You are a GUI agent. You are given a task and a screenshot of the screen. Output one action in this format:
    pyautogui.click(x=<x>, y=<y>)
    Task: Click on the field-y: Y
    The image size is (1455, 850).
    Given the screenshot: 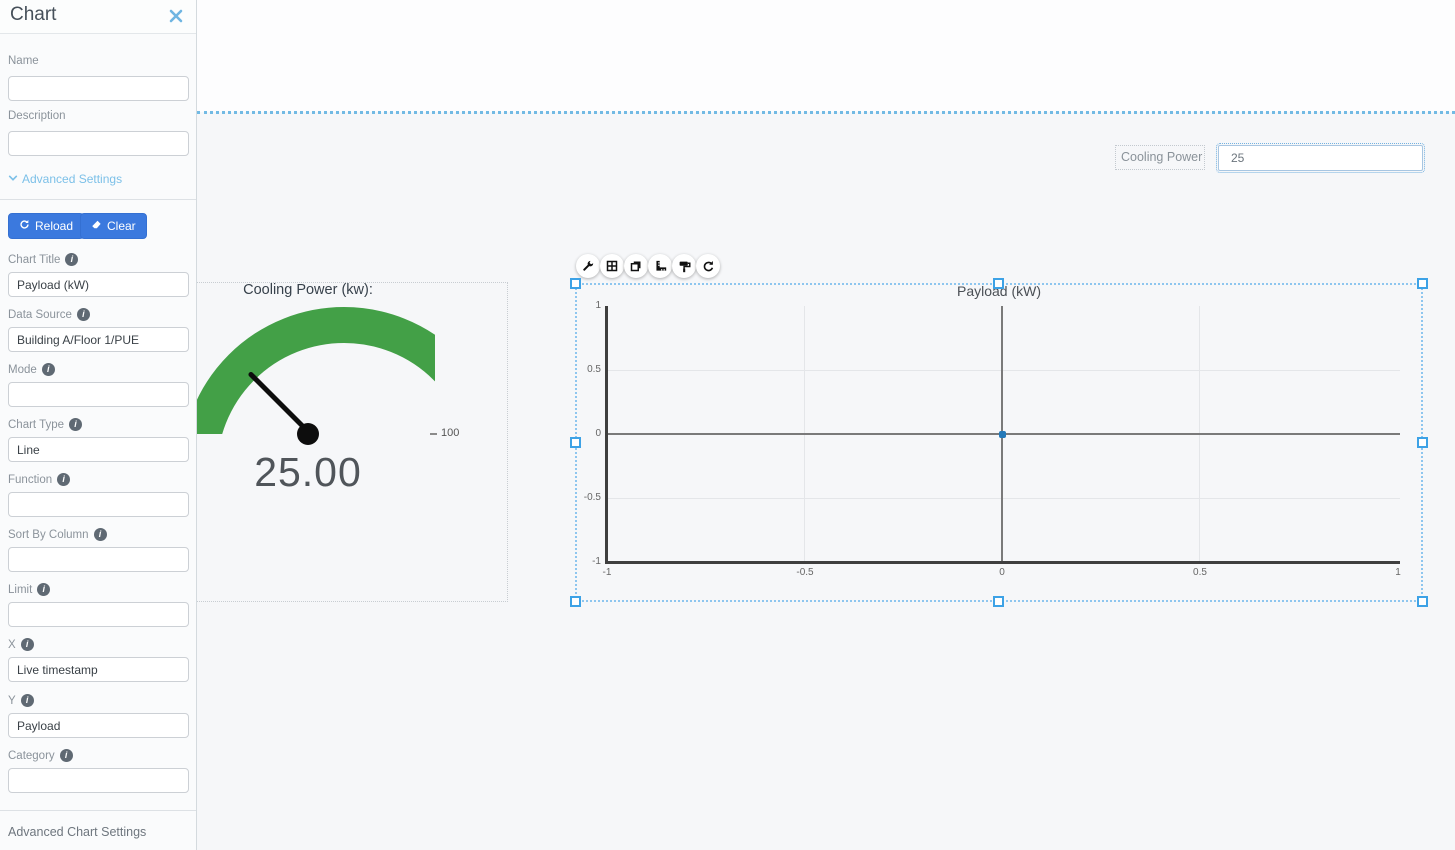 What is the action you would take?
    pyautogui.click(x=98, y=719)
    